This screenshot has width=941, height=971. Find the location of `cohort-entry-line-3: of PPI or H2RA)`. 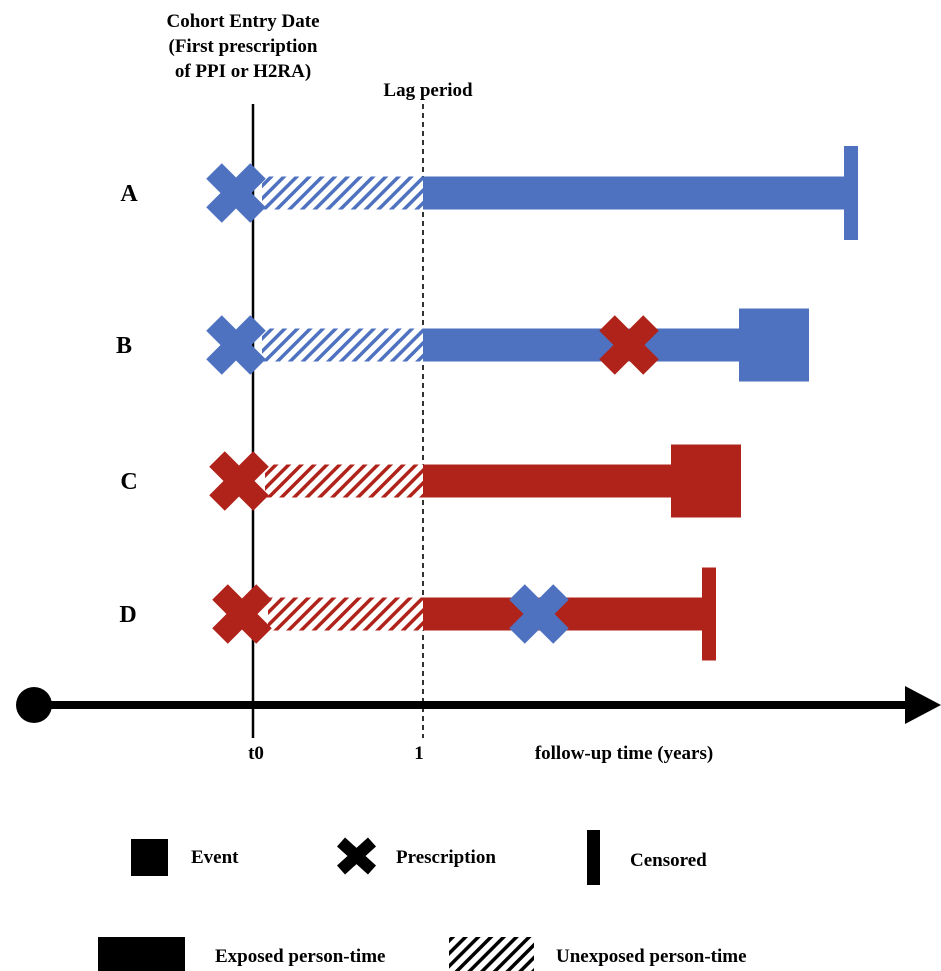

cohort-entry-line-3: of PPI or H2RA) is located at coordinates (243, 71).